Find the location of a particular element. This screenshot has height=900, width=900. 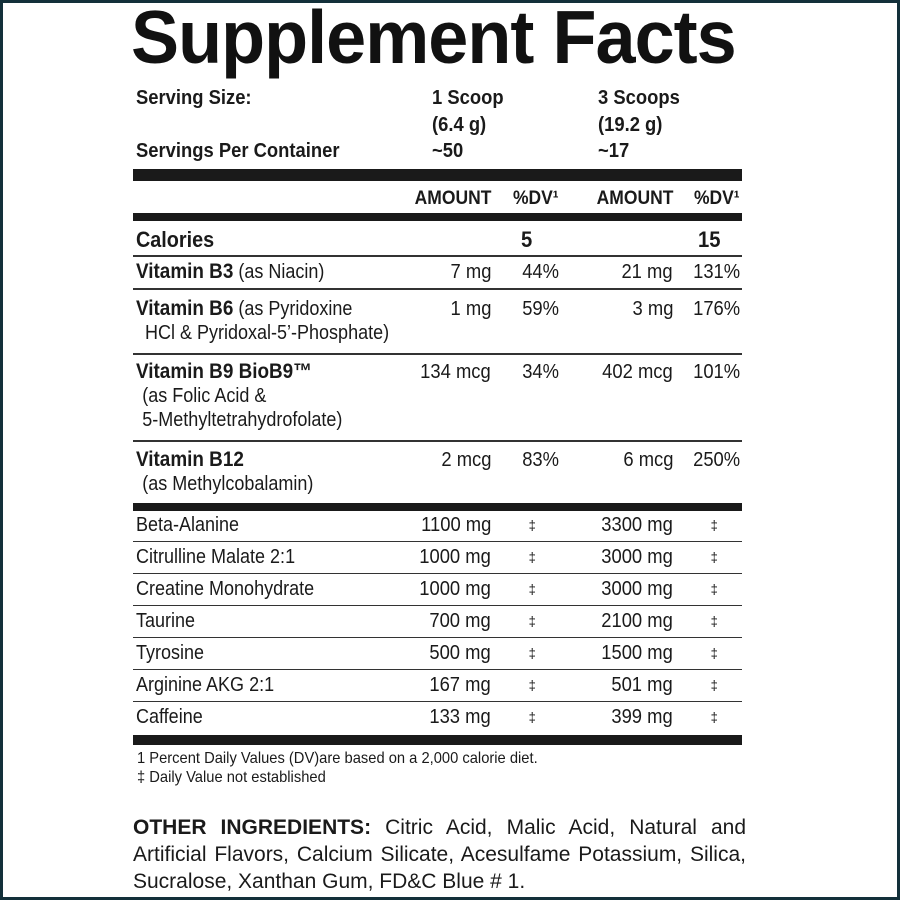

vitamin-name: Vitamin B9 BioB9™ is located at coordinates (224, 371).